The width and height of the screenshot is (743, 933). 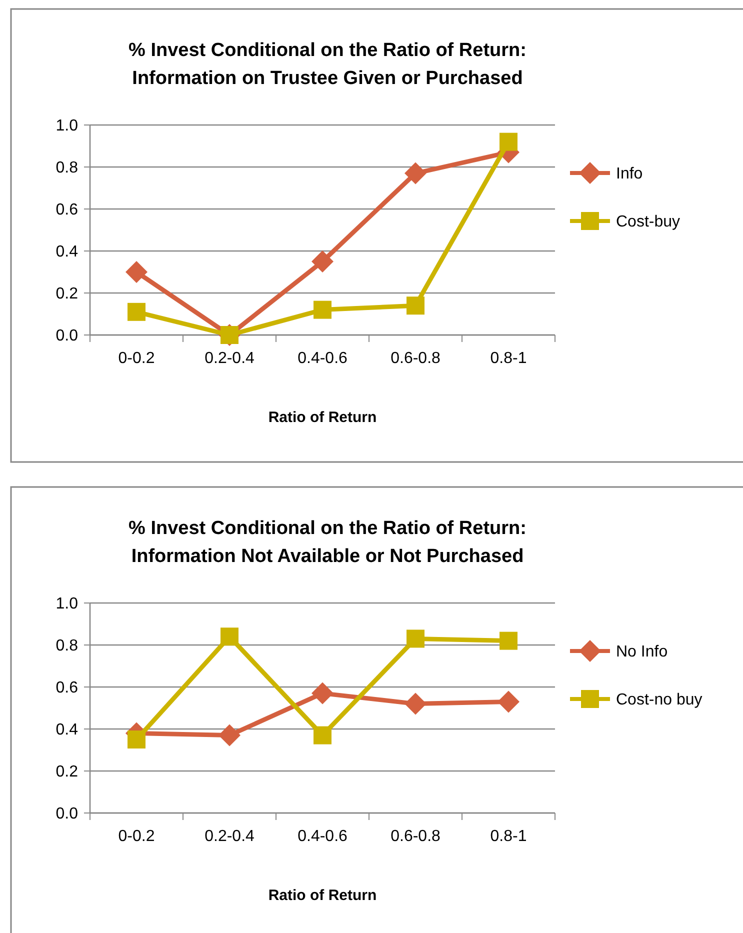 What do you see at coordinates (642, 652) in the screenshot?
I see `legend-label: No Info` at bounding box center [642, 652].